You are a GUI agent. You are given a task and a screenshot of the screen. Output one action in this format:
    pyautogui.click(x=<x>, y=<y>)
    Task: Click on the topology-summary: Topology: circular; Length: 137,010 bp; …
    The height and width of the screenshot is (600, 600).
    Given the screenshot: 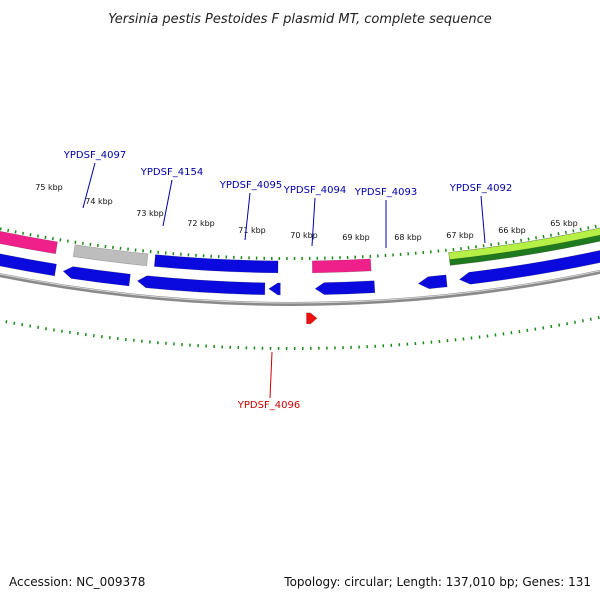 What is the action you would take?
    pyautogui.click(x=437, y=582)
    